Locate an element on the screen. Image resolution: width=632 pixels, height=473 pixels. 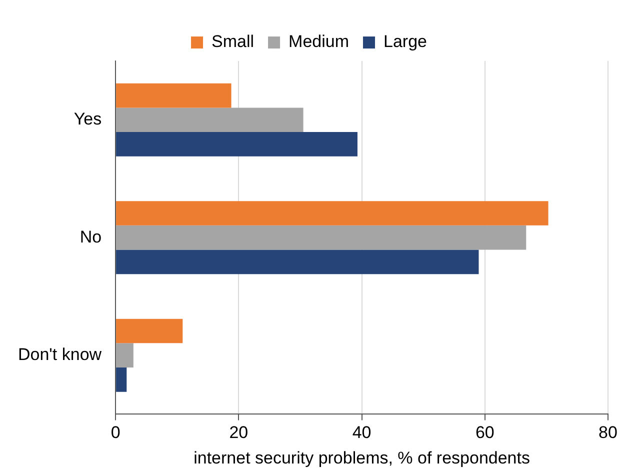
x-tick-label: 20 is located at coordinates (238, 432).